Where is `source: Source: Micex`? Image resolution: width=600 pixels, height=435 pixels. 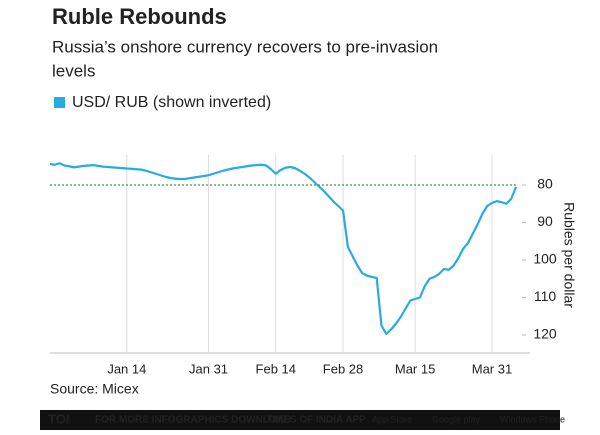 source: Source: Micex is located at coordinates (94, 389).